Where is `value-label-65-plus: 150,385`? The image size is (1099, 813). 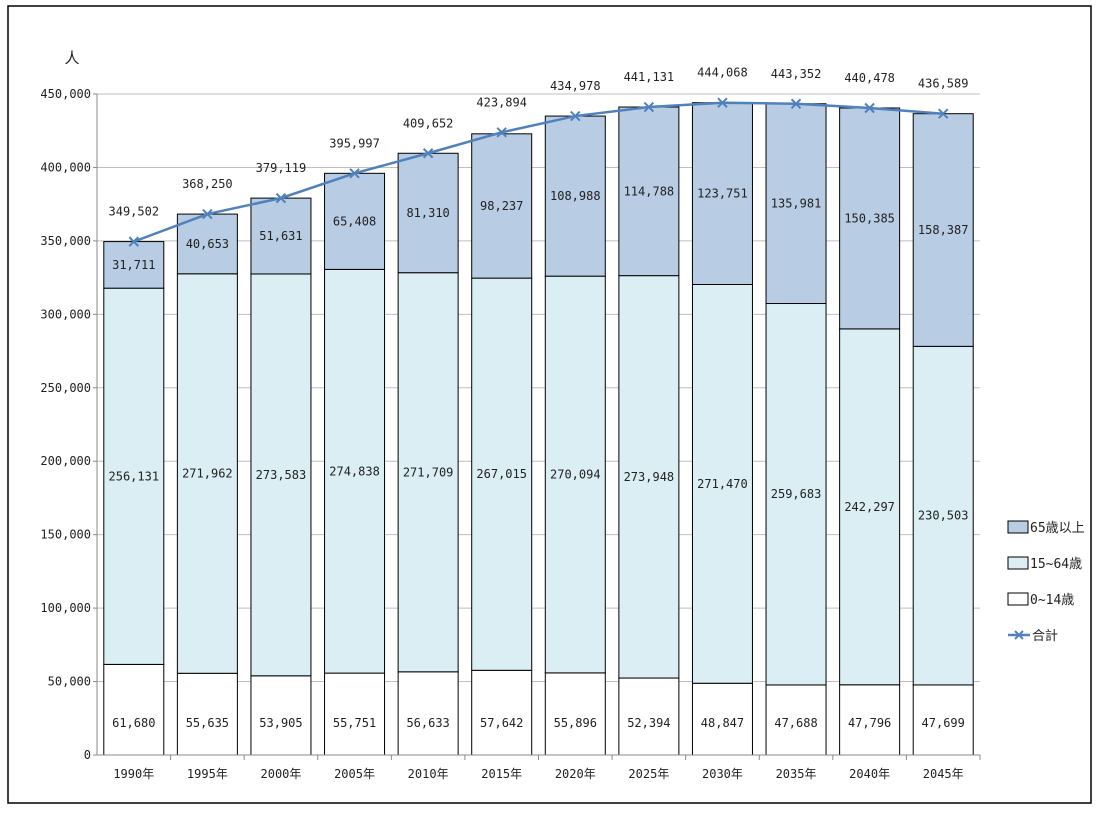 value-label-65-plus: 150,385 is located at coordinates (869, 218).